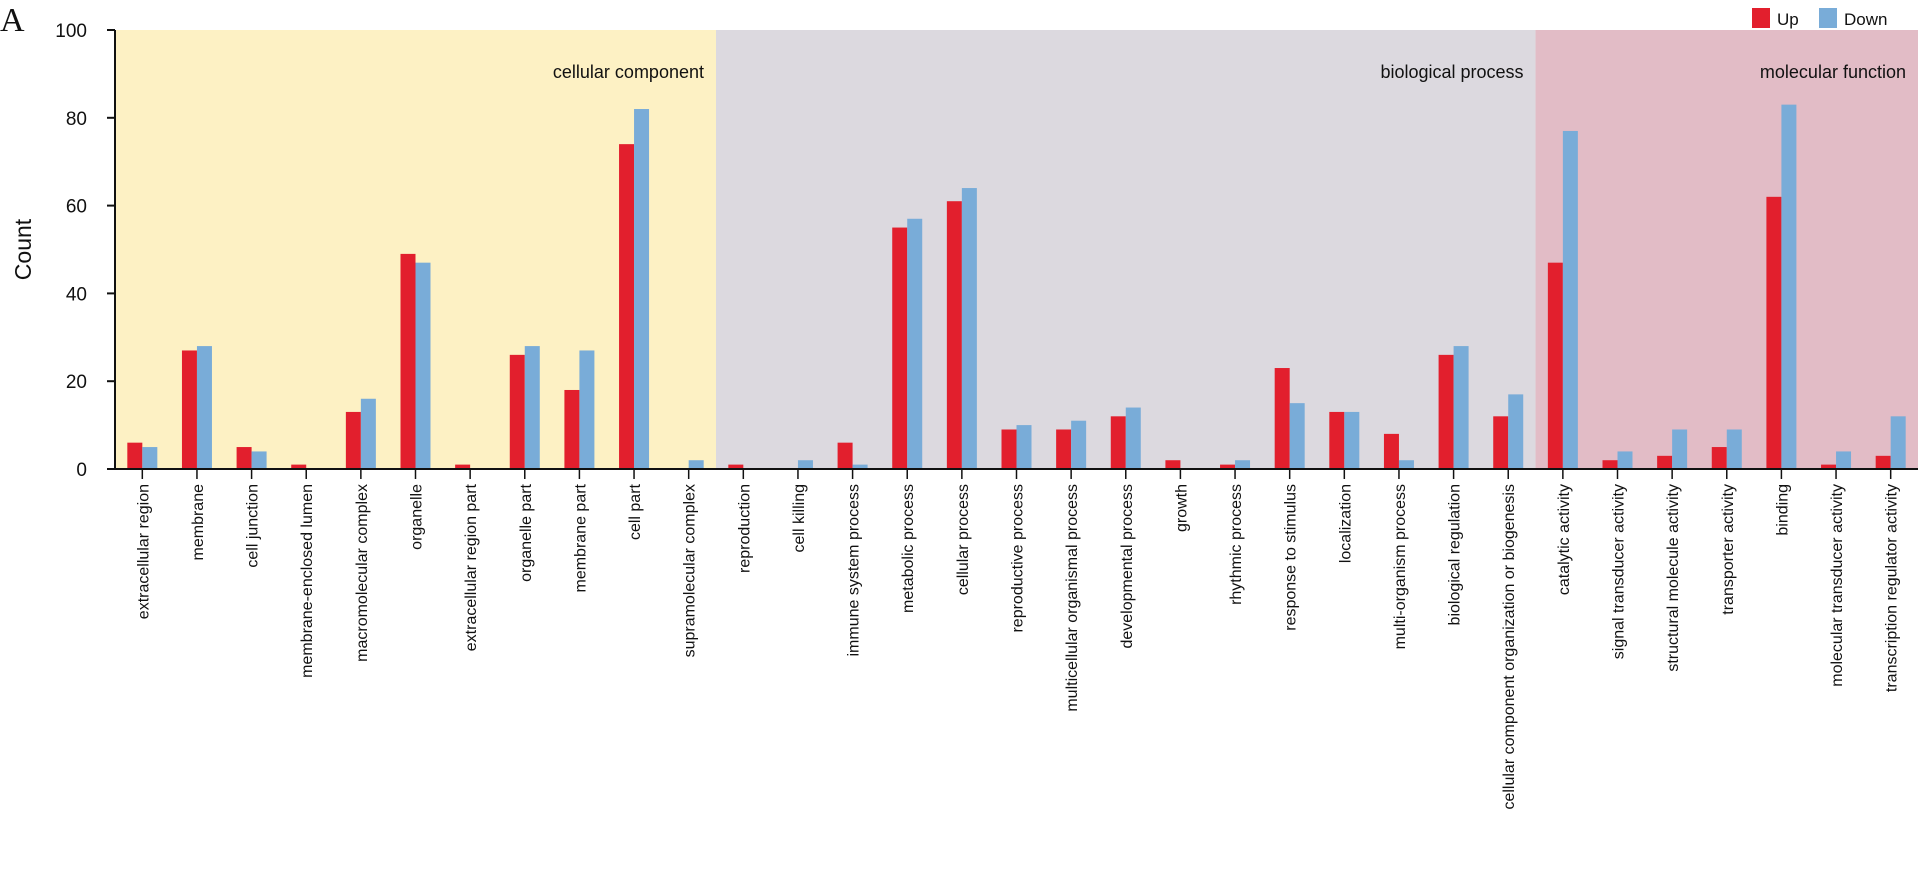  Describe the element at coordinates (1018, 558) in the screenshot. I see `x-tick-label-16: reproductive process` at that location.